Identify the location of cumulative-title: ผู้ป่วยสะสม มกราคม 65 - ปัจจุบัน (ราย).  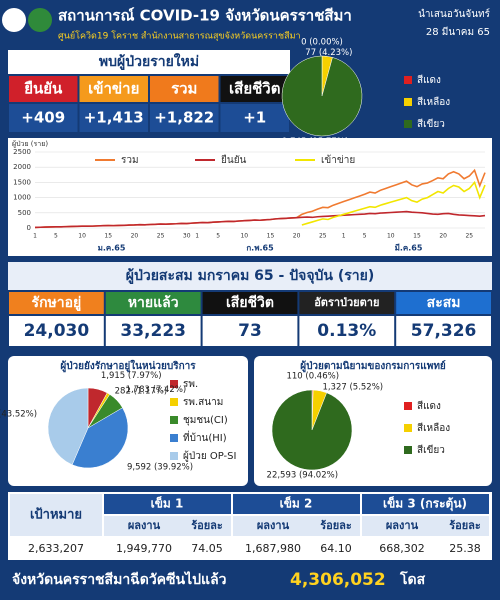
(250, 276).